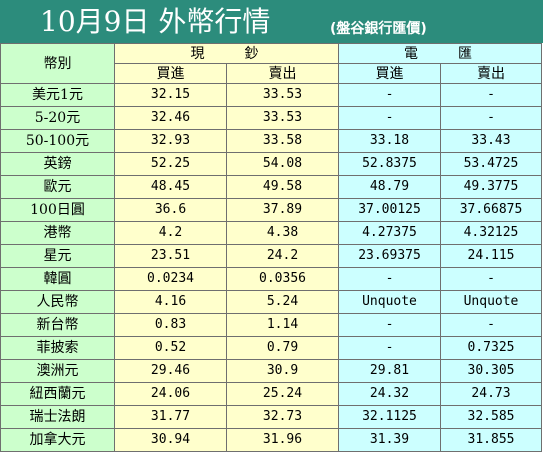 The image size is (543, 452). I want to click on table-row: 澳洲元 29.46 30.9 29.81 30.305, so click(271, 371).